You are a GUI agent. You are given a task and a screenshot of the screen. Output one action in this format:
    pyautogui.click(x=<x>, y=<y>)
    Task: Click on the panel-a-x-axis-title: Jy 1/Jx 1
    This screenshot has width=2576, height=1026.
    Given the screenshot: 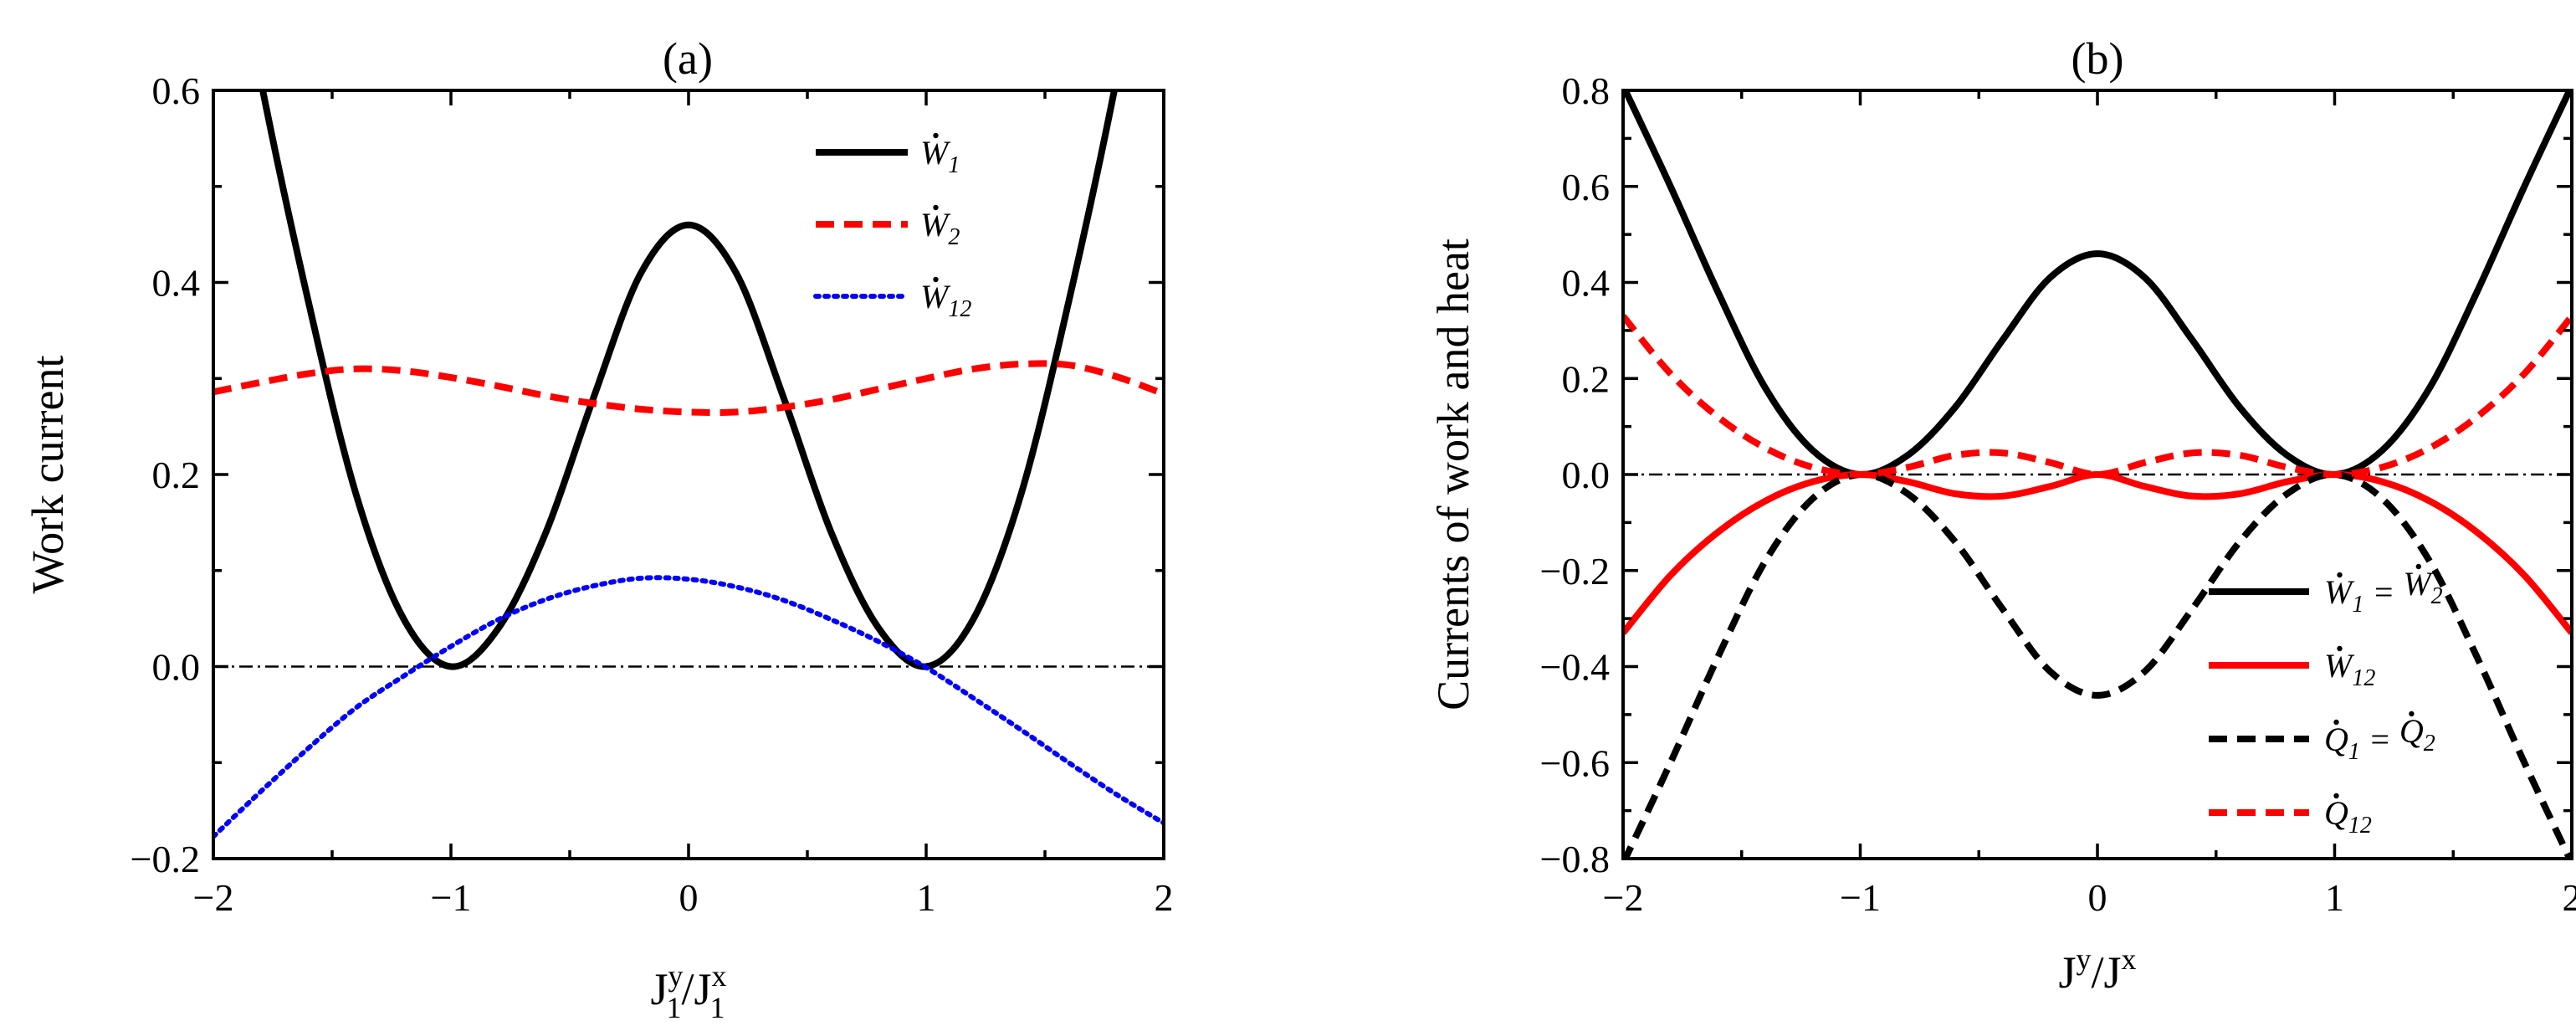 What is the action you would take?
    pyautogui.click(x=688, y=991)
    